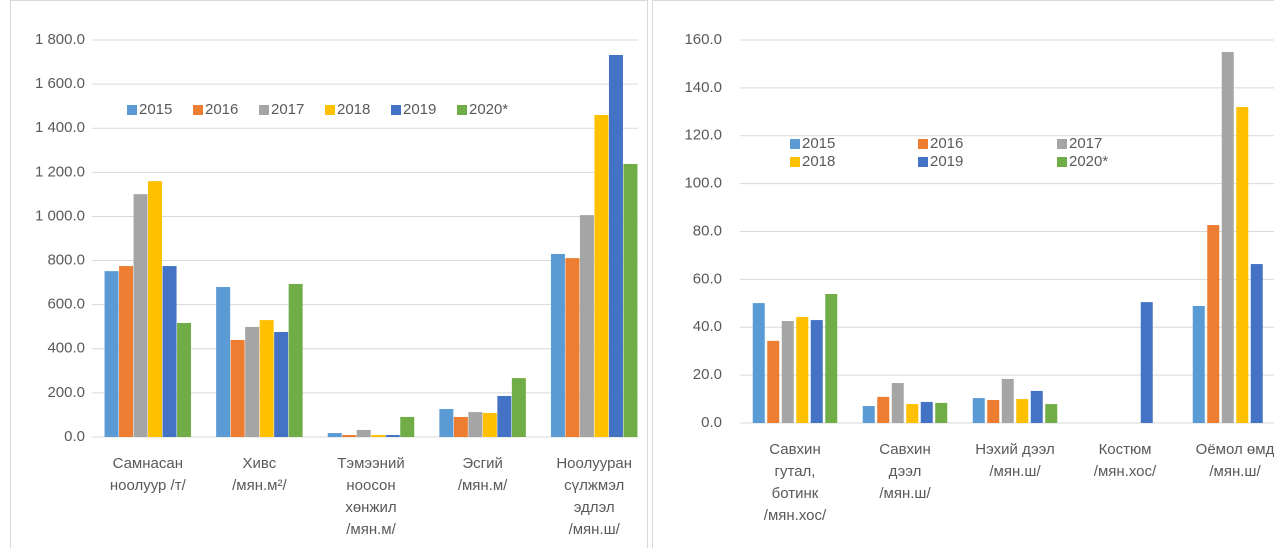 The height and width of the screenshot is (553, 1274). Describe the element at coordinates (353, 109) in the screenshot. I see `legend-label: 2018` at that location.